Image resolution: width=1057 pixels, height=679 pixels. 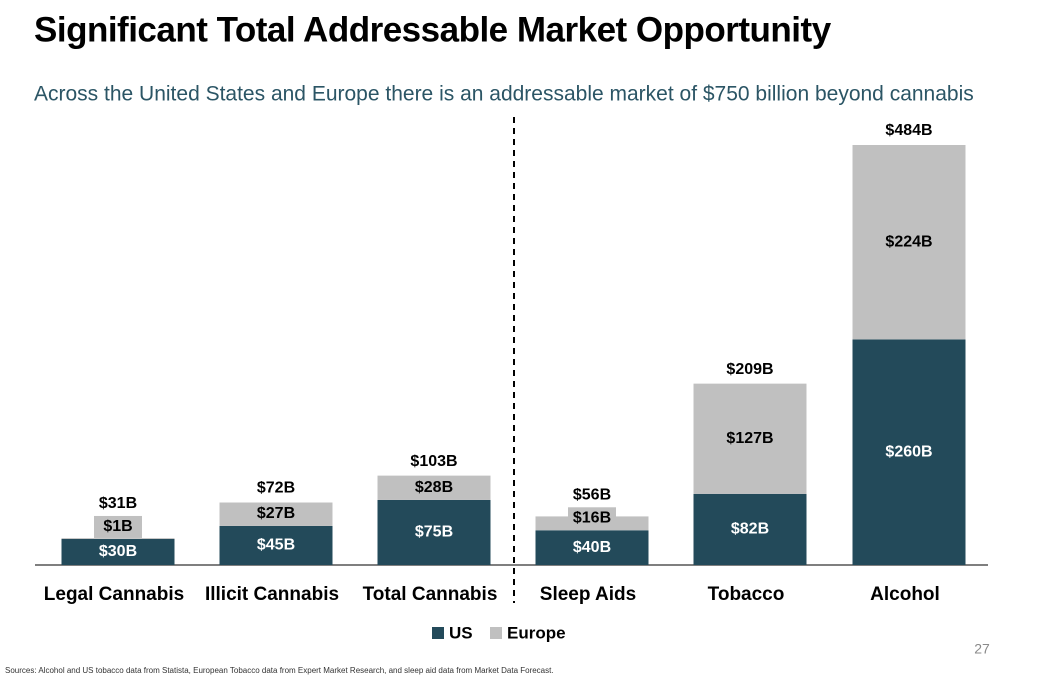 I want to click on total-label: $484B, so click(x=908, y=130).